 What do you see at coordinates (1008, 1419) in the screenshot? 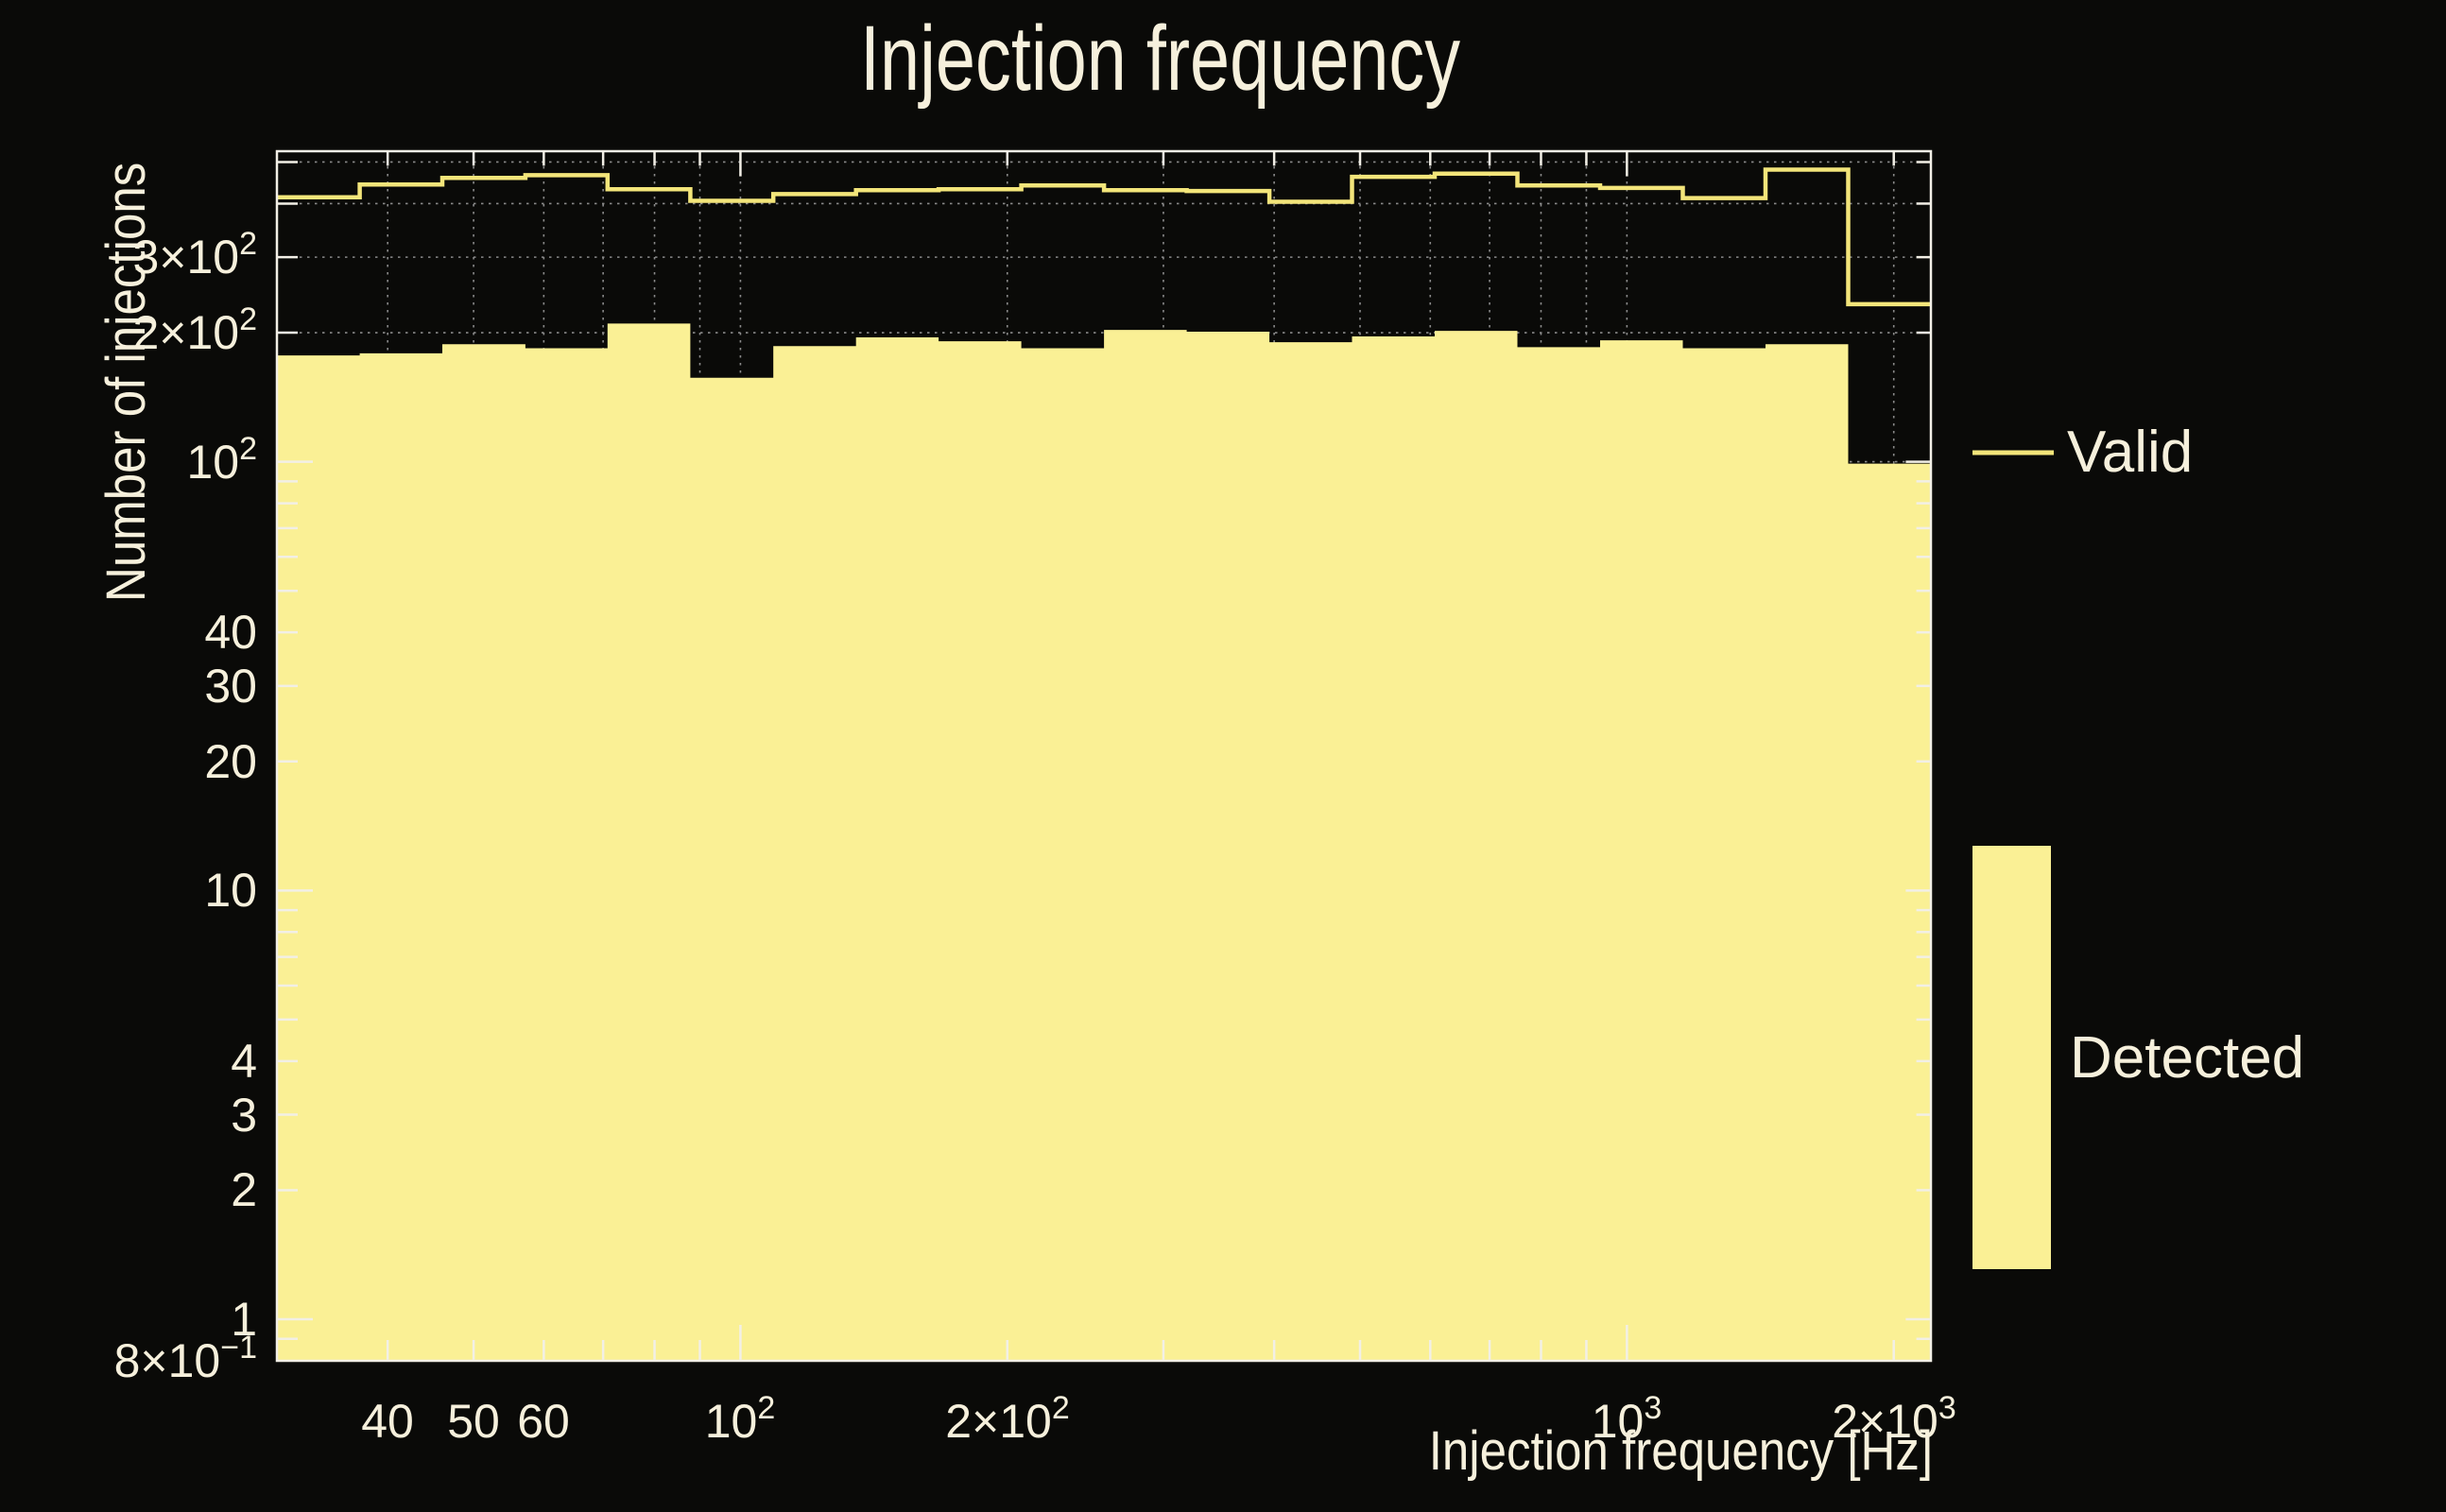
I see `x-tick-label: 2×10²` at bounding box center [1008, 1419].